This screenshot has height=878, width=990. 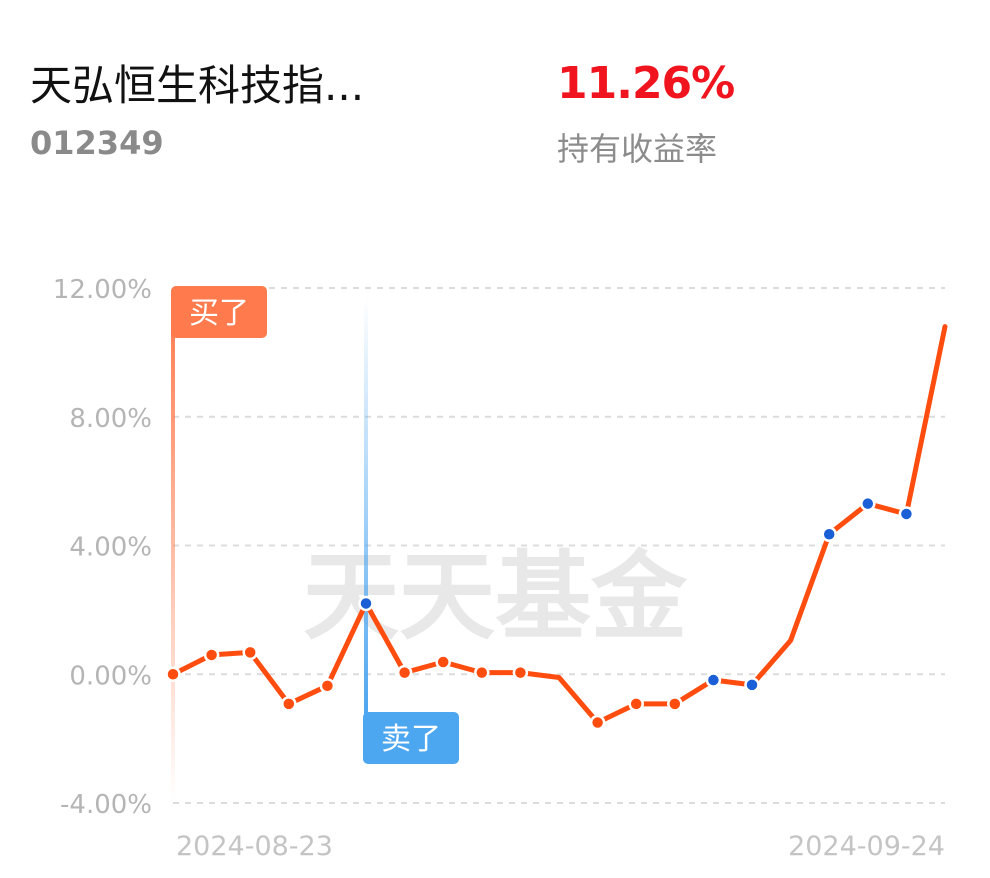 What do you see at coordinates (637, 149) in the screenshot?
I see `holding-yield-label: 持有收益率` at bounding box center [637, 149].